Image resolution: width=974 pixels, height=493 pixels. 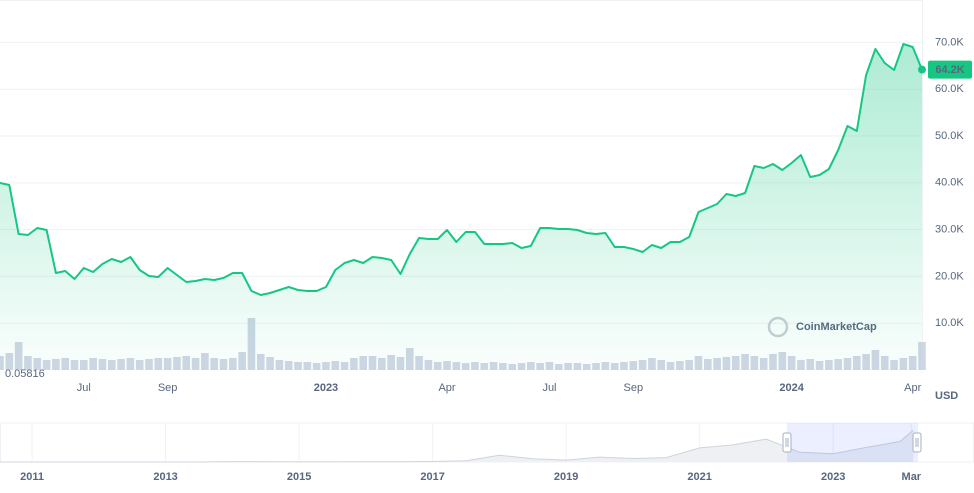 I want to click on y-tick-label: 50.0K, so click(x=949, y=136).